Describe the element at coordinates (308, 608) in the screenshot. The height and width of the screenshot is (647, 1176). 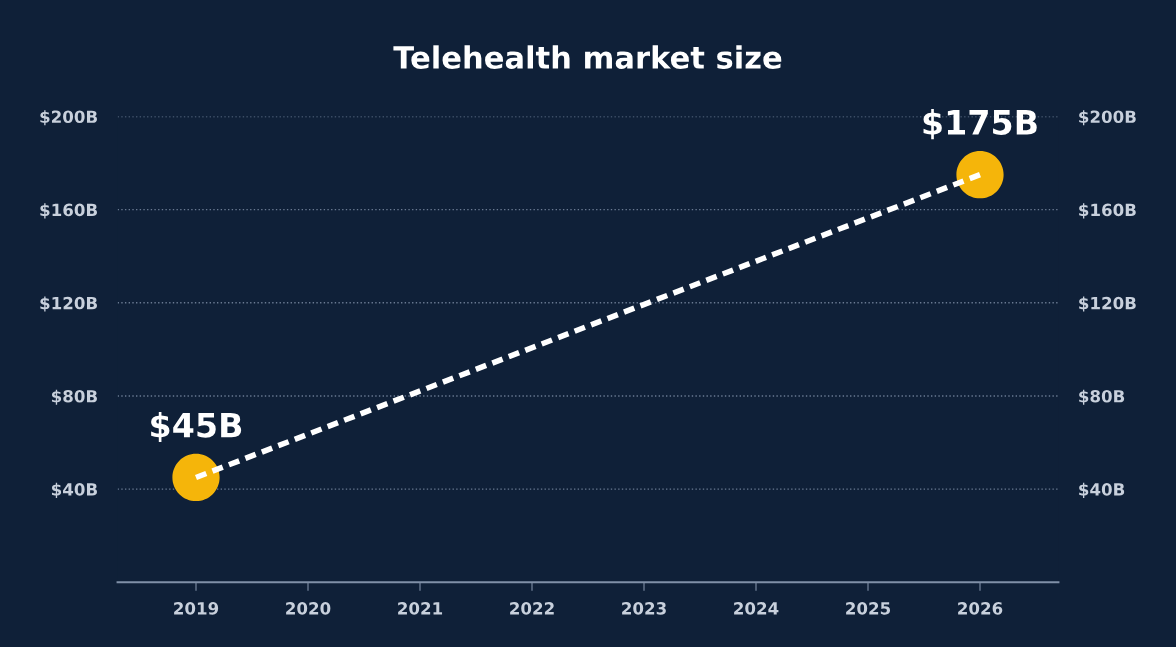
I see `x-tick-label: 2020` at that location.